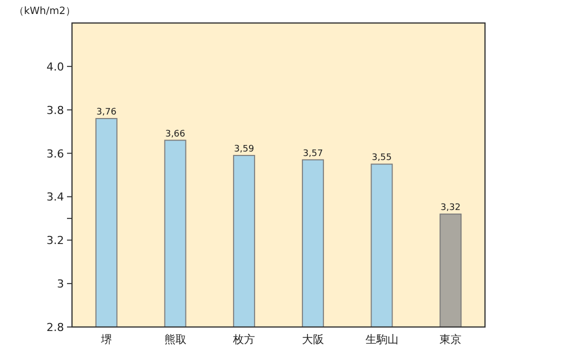 The height and width of the screenshot is (347, 570). I want to click on data-label: 3,59, so click(244, 149).